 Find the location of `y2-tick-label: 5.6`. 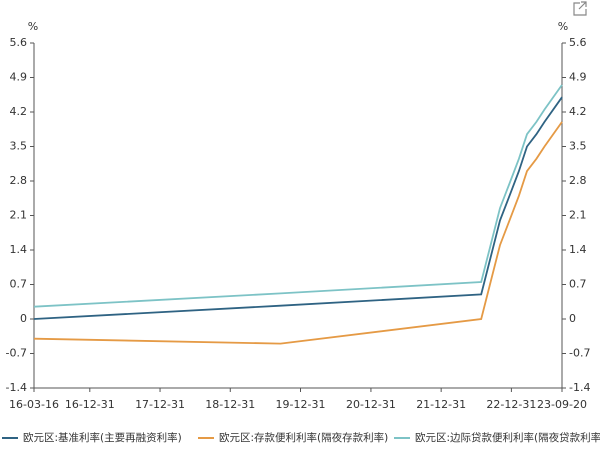

y2-tick-label: 5.6 is located at coordinates (578, 42).